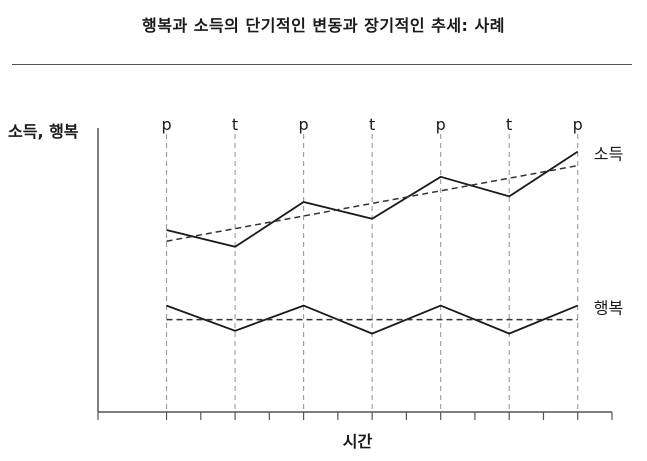 This screenshot has height=461, width=647. I want to click on series-label-행복: 행복, so click(608, 308).